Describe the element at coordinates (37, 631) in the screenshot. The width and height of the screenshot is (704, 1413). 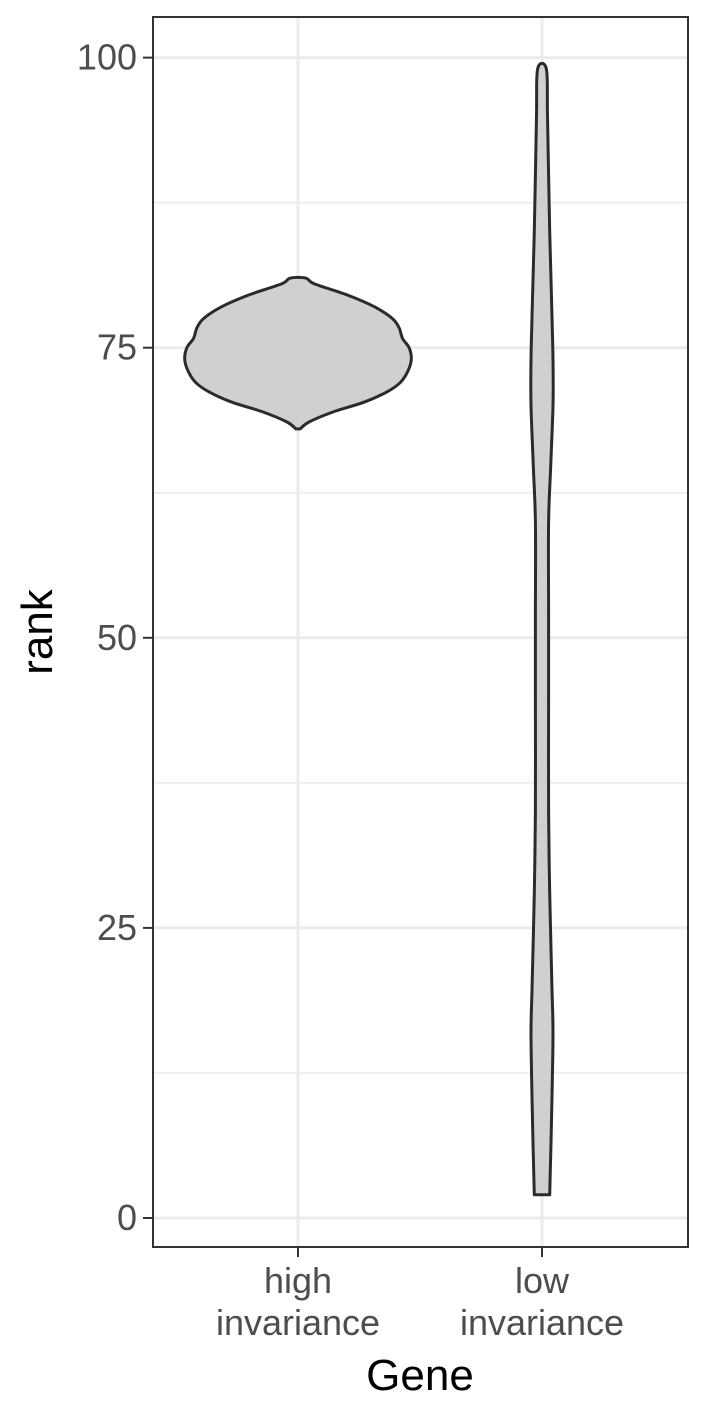
I see `y-axis-title: rank` at that location.